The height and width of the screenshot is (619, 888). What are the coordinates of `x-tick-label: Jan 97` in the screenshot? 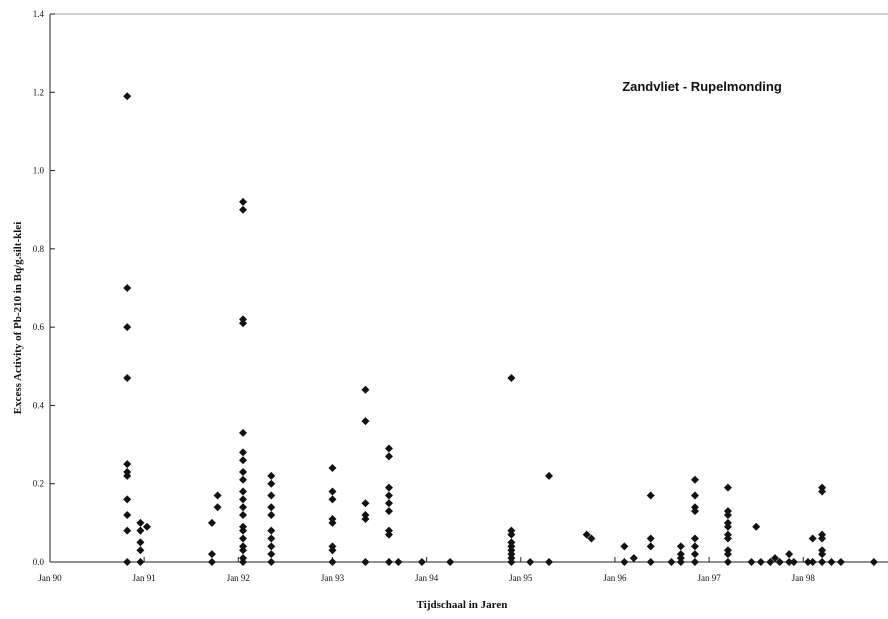 It's located at (709, 578).